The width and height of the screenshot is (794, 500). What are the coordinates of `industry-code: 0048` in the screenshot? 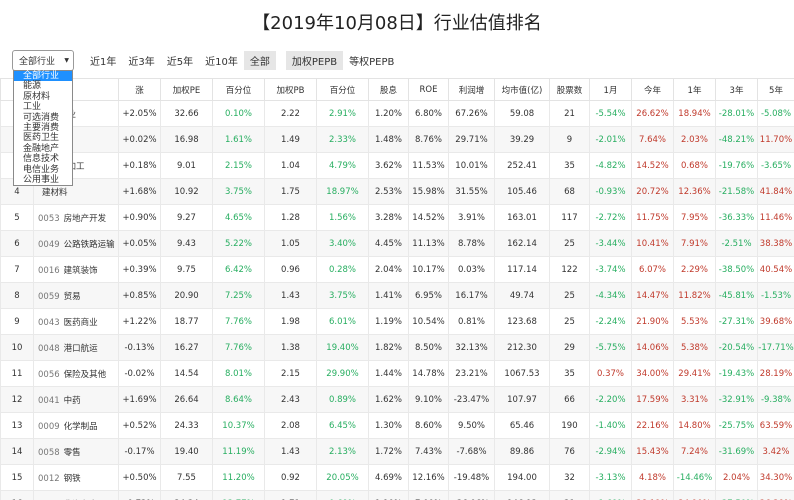 It's located at (49, 348).